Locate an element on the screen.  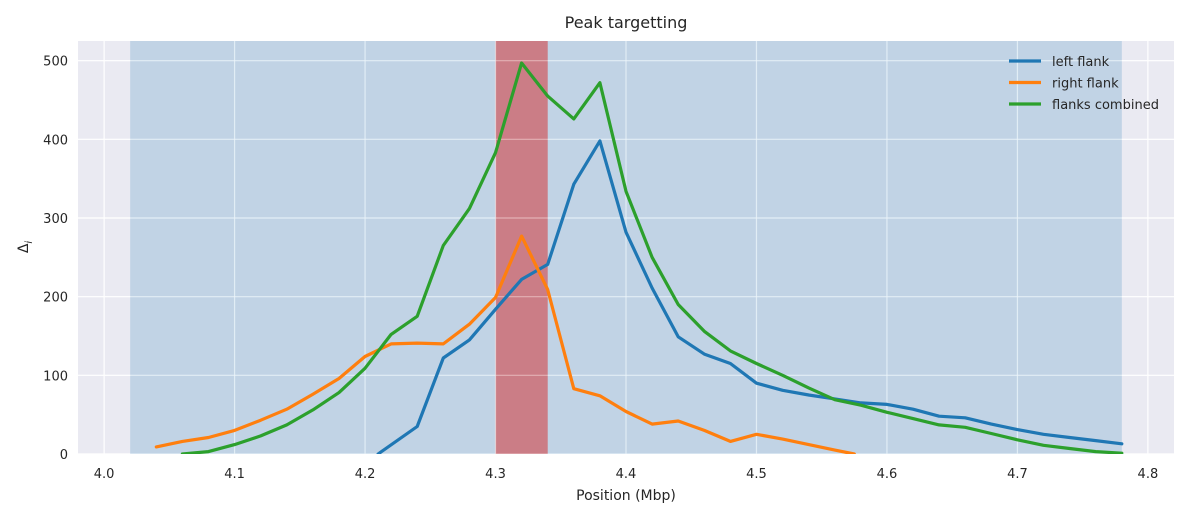
peak-region is located at coordinates (521, 247).